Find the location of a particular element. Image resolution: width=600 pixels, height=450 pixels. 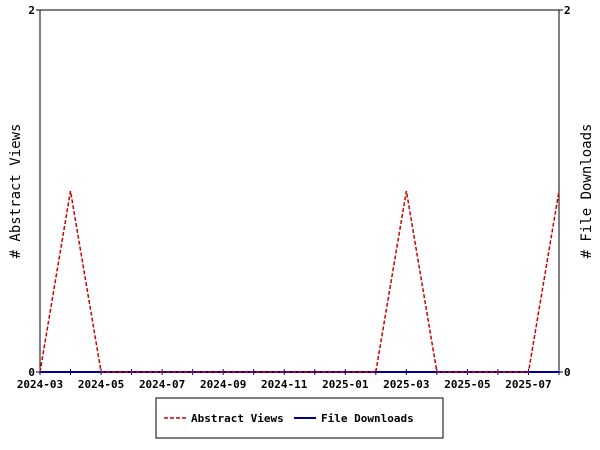

legend-label-file-downloads: File Downloads is located at coordinates (367, 418).